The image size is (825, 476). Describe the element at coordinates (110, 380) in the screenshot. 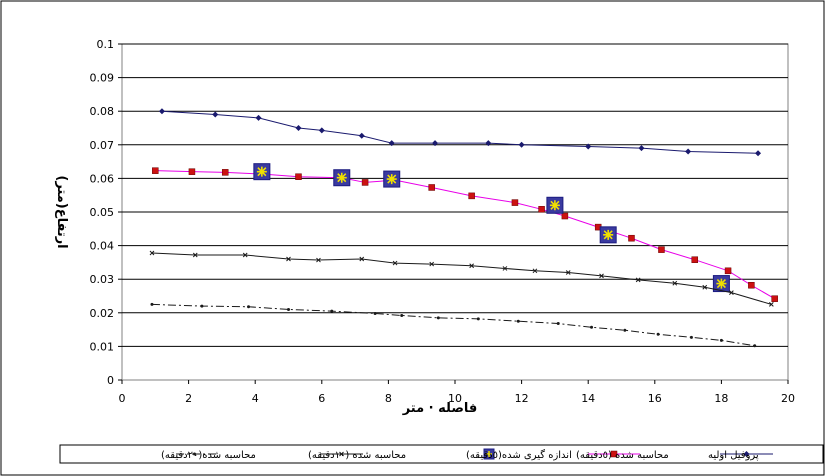

I see `y-tick-label: 0` at that location.